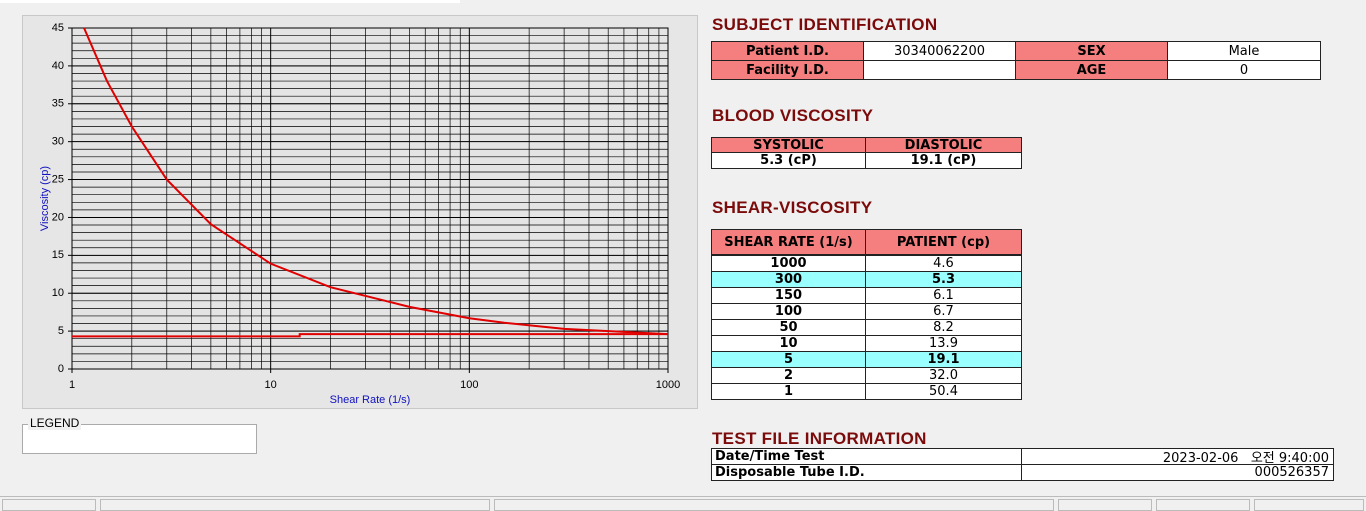 This screenshot has height=511, width=1366. Describe the element at coordinates (230, 1) in the screenshot. I see `top-bar` at that location.